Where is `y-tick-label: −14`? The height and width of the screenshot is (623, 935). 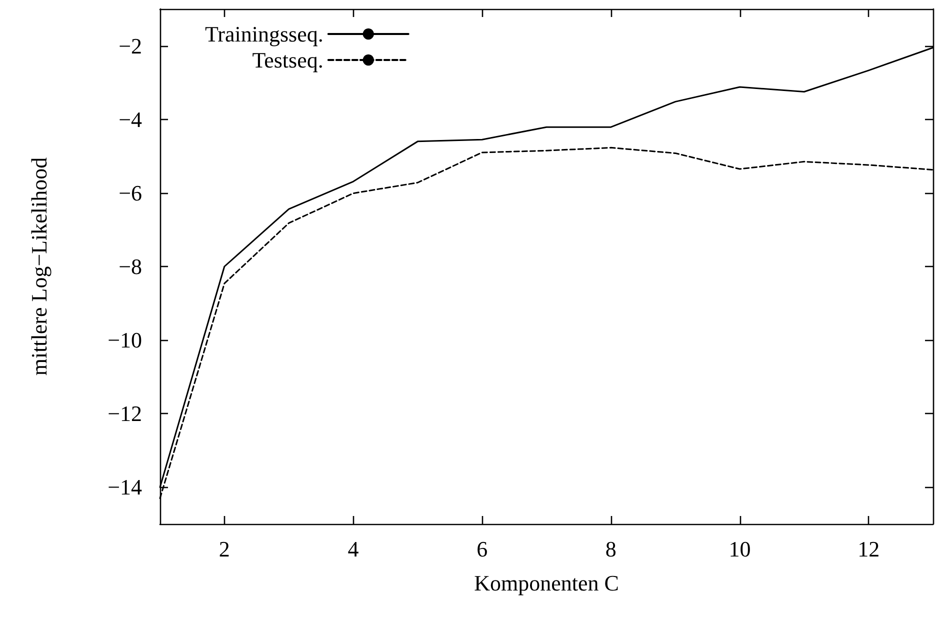 y-tick-label: −14 is located at coordinates (125, 487).